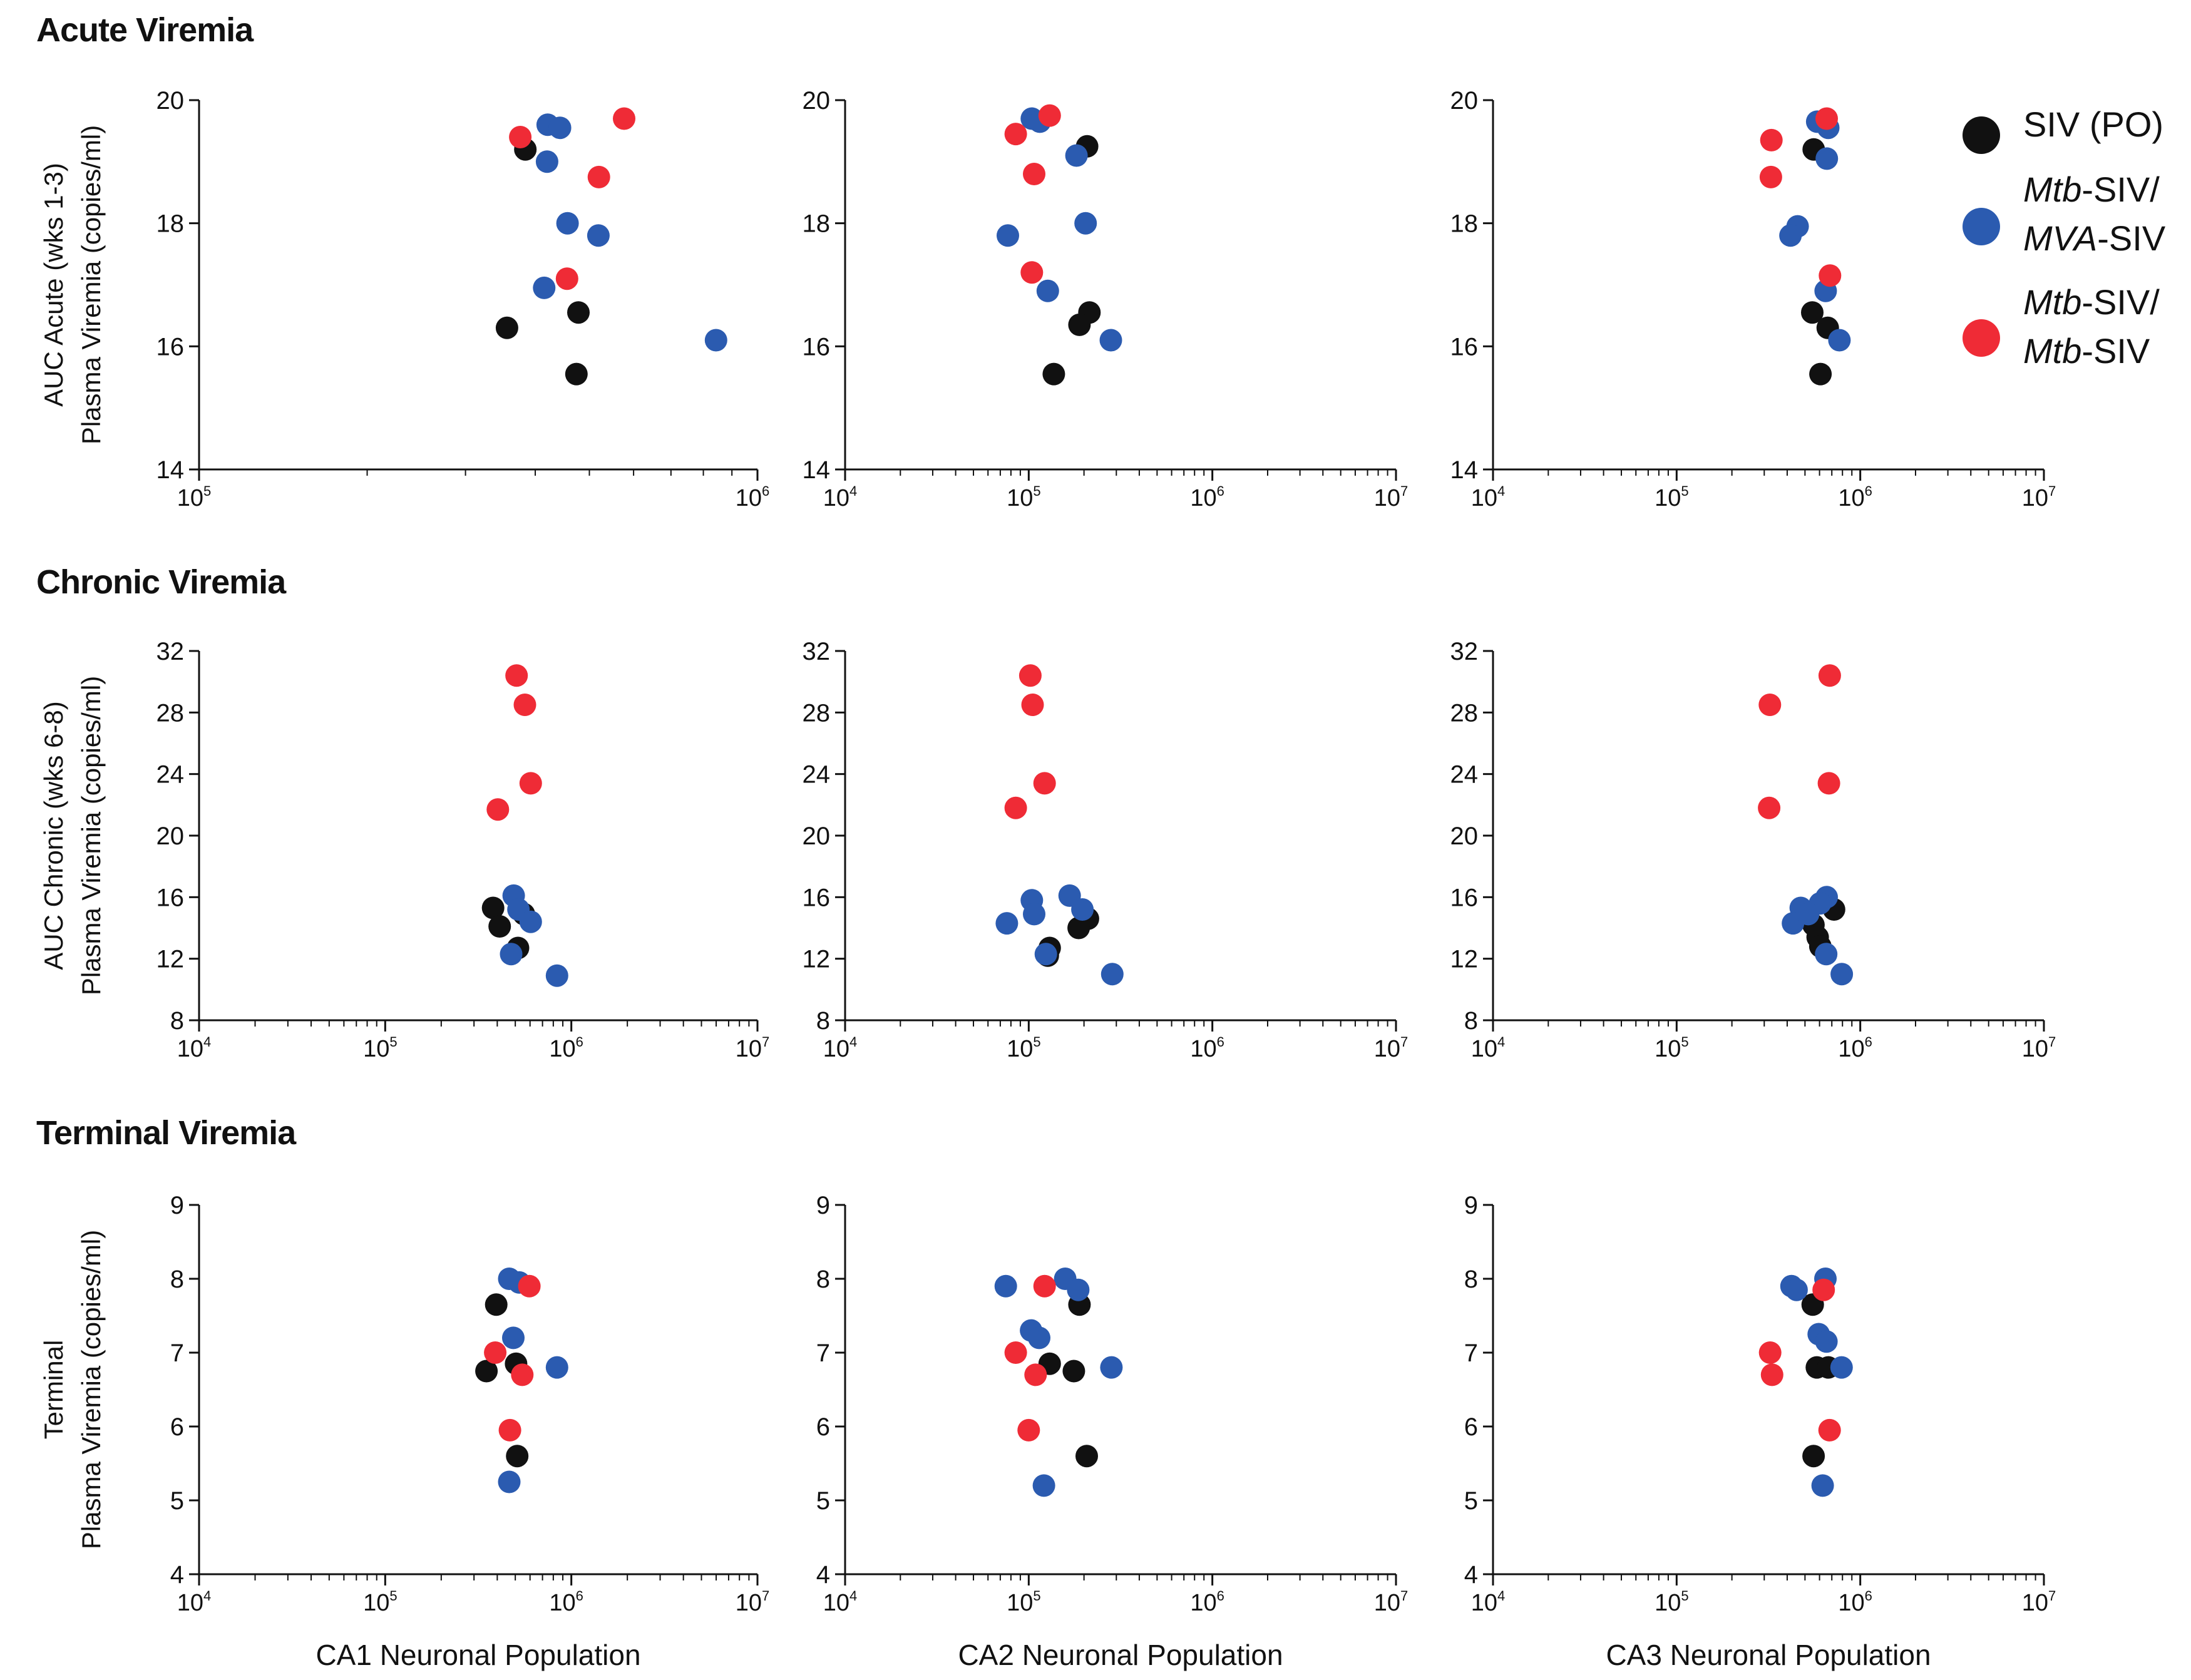  What do you see at coordinates (145, 30) in the screenshot?
I see `section-title-acute: Acute Viremia` at bounding box center [145, 30].